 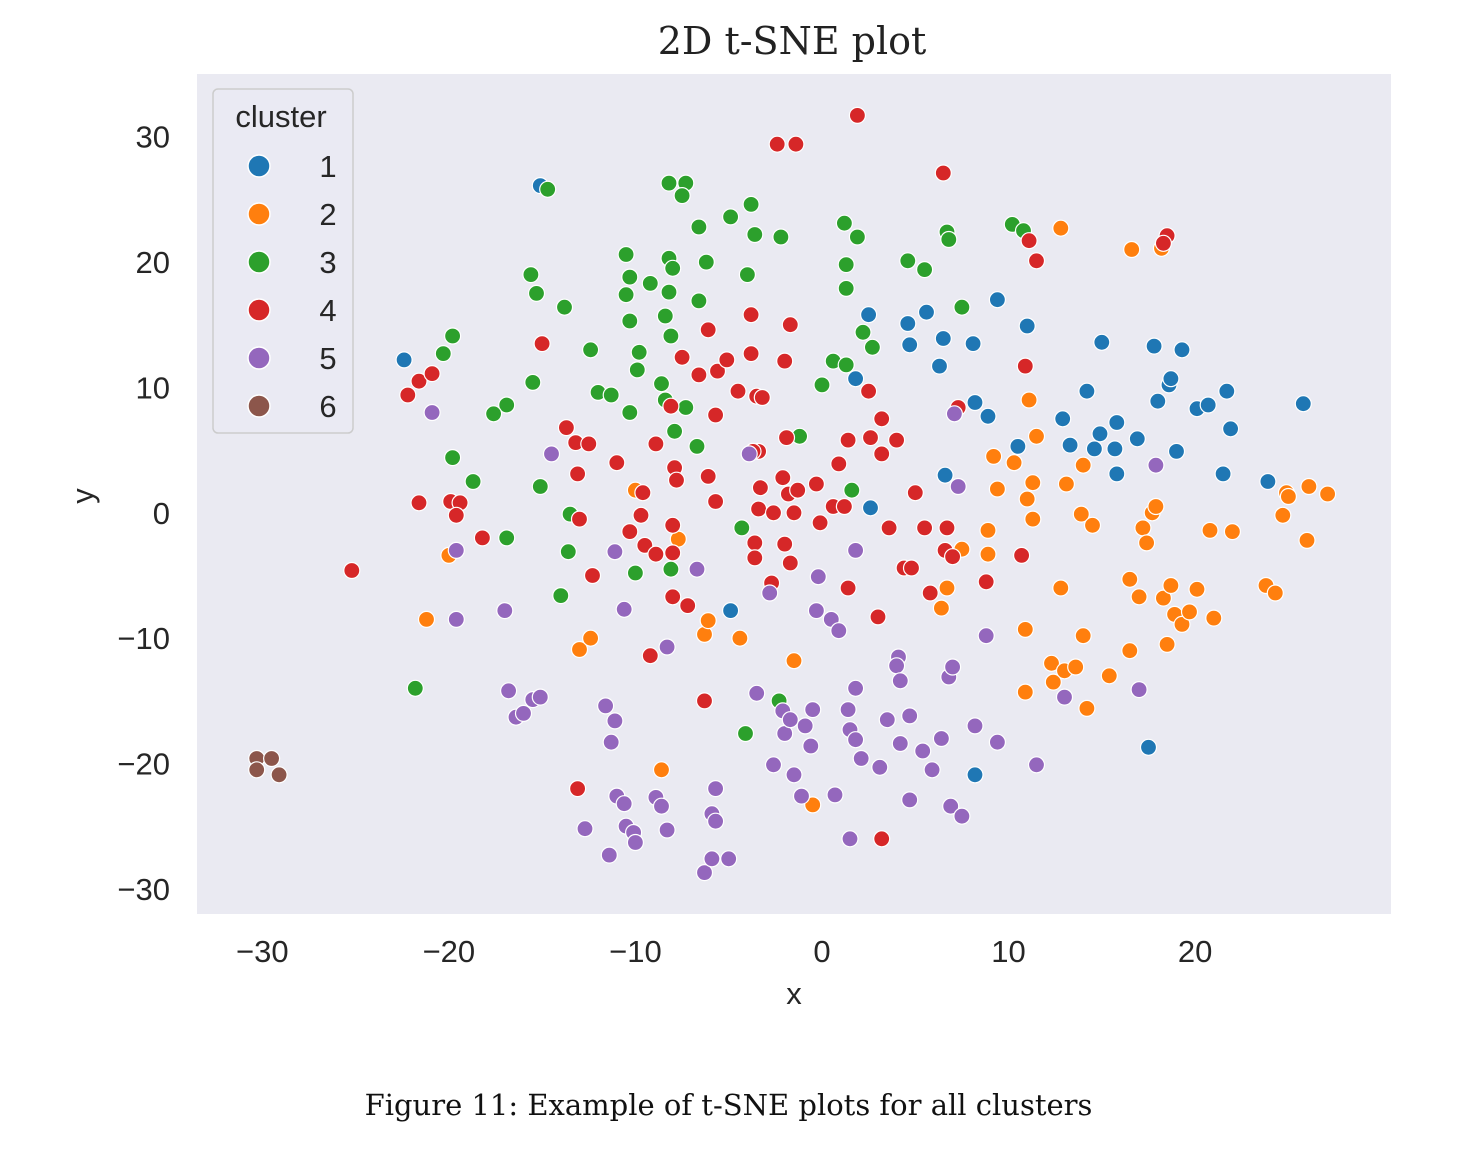 I want to click on legend-label-cluster-1: 1, so click(x=327, y=166).